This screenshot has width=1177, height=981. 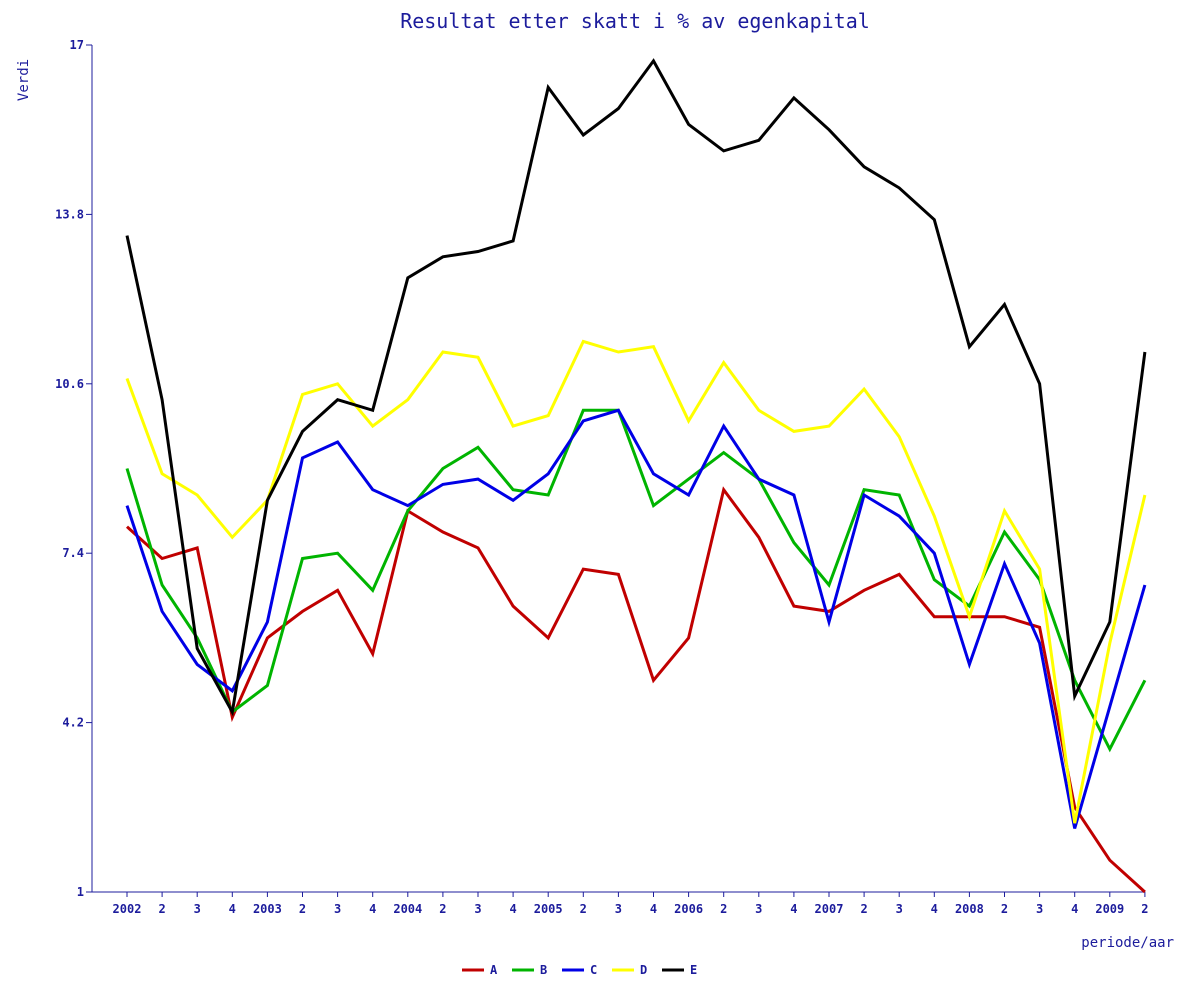 What do you see at coordinates (643, 970) in the screenshot?
I see `legend-label-d: D` at bounding box center [643, 970].